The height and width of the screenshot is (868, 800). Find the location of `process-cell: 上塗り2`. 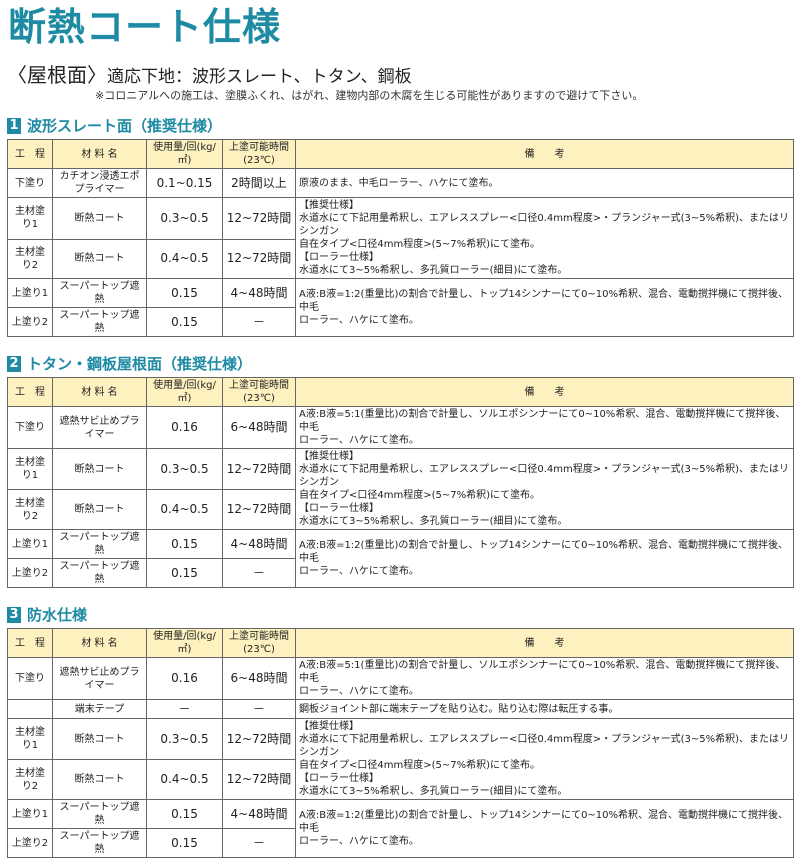

process-cell: 上塗り2 is located at coordinates (30, 322).